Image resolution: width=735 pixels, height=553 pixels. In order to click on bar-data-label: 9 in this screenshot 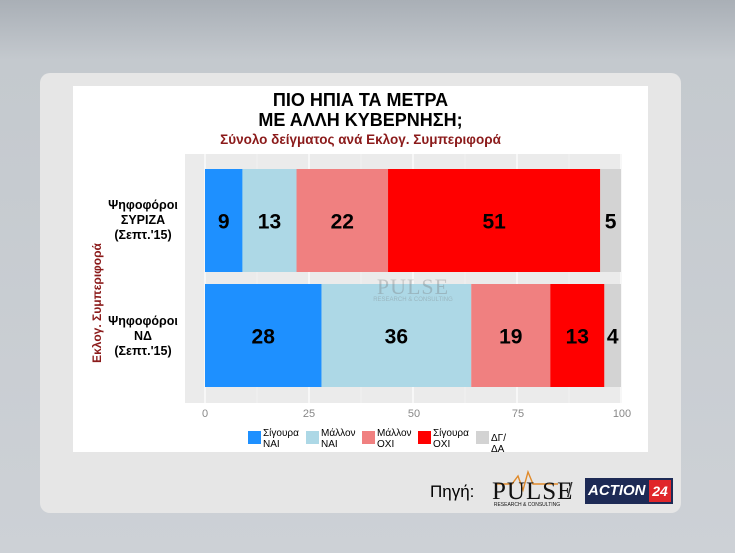, I will do `click(224, 222)`.